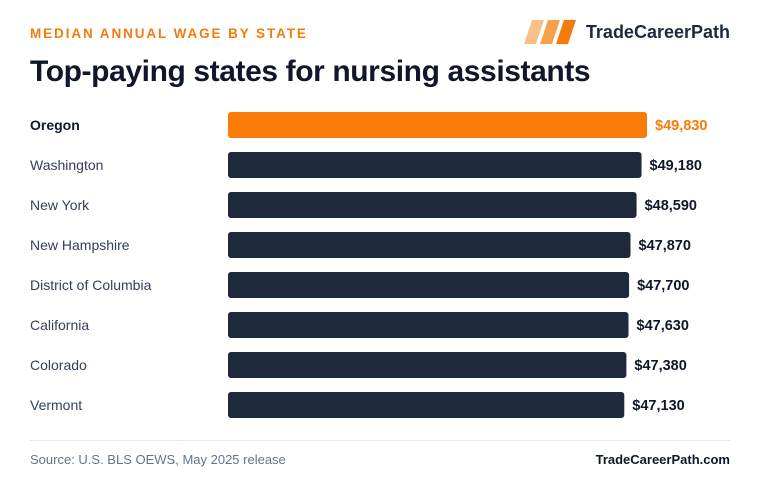 The image size is (760, 496). What do you see at coordinates (549, 32) in the screenshot?
I see `brand-logo-icon` at bounding box center [549, 32].